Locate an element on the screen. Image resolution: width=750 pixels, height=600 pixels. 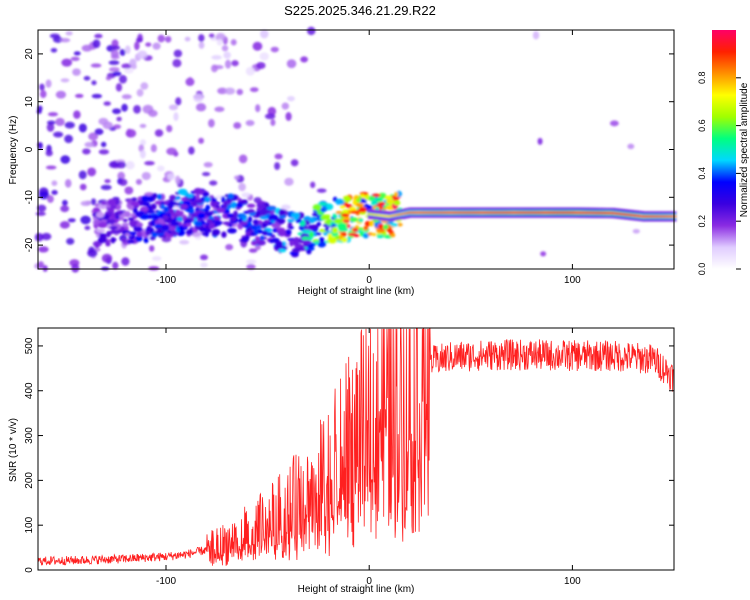
spectrogram-ytick-label: -10 is located at coordinates (29, 197).